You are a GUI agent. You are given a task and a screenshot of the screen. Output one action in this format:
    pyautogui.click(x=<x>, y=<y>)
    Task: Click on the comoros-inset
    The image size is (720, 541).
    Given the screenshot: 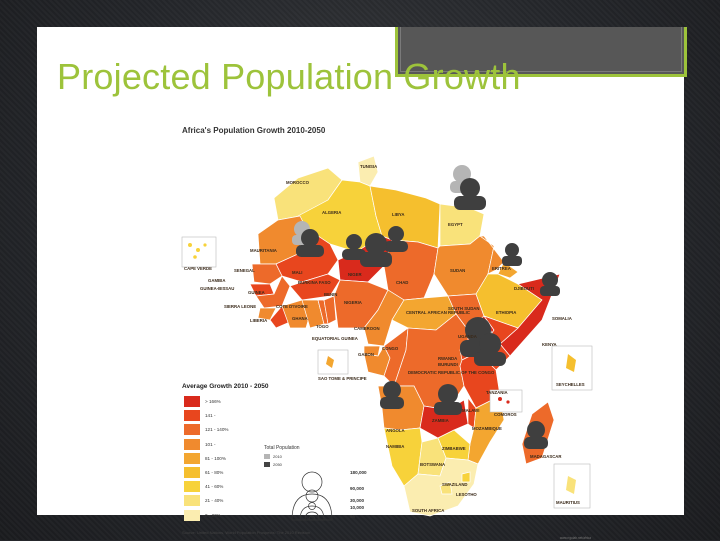 What is the action you would take?
    pyautogui.click(x=506, y=401)
    